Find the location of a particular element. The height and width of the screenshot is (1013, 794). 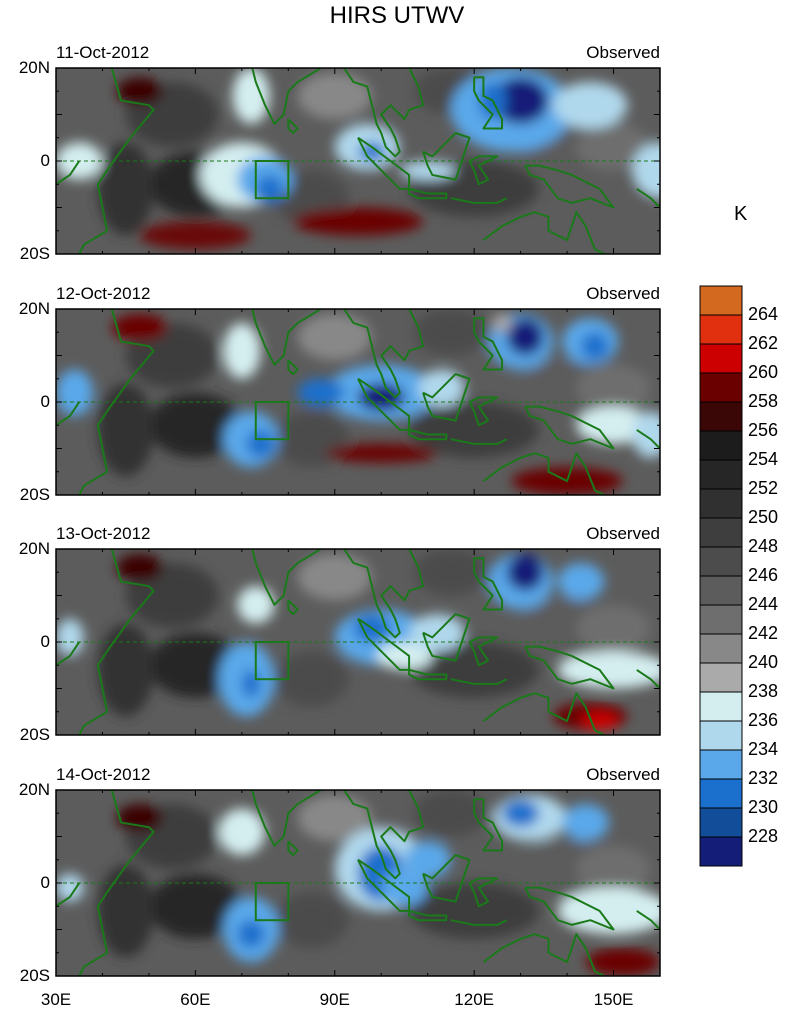

lon-label: 120E is located at coordinates (474, 999).